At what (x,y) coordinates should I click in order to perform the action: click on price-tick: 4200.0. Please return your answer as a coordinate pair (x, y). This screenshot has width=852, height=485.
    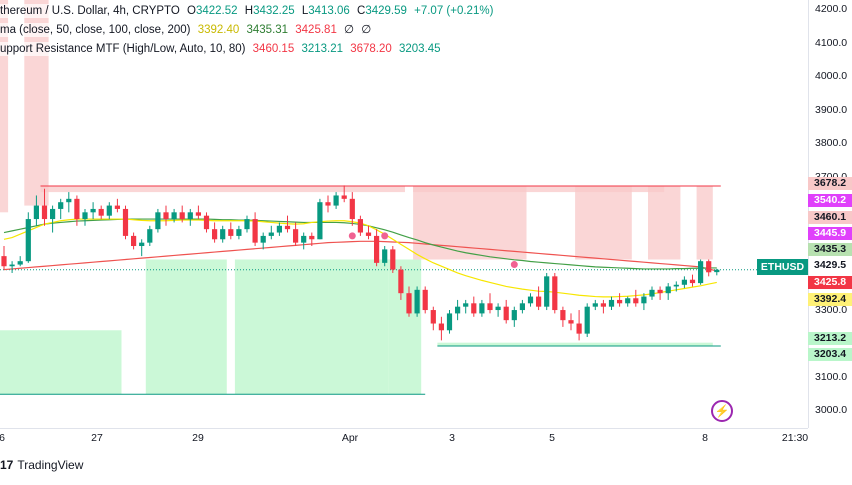
    Looking at the image, I should click on (831, 9).